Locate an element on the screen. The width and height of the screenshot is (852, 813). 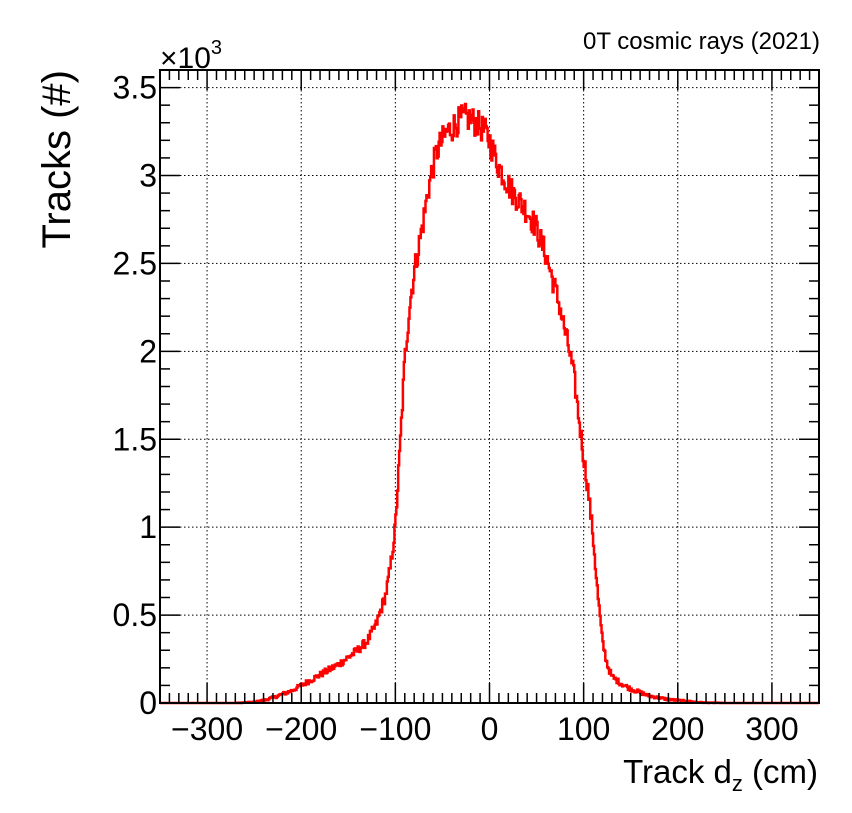
chart-title: 0T cosmic rays (2021) is located at coordinates (701, 41).